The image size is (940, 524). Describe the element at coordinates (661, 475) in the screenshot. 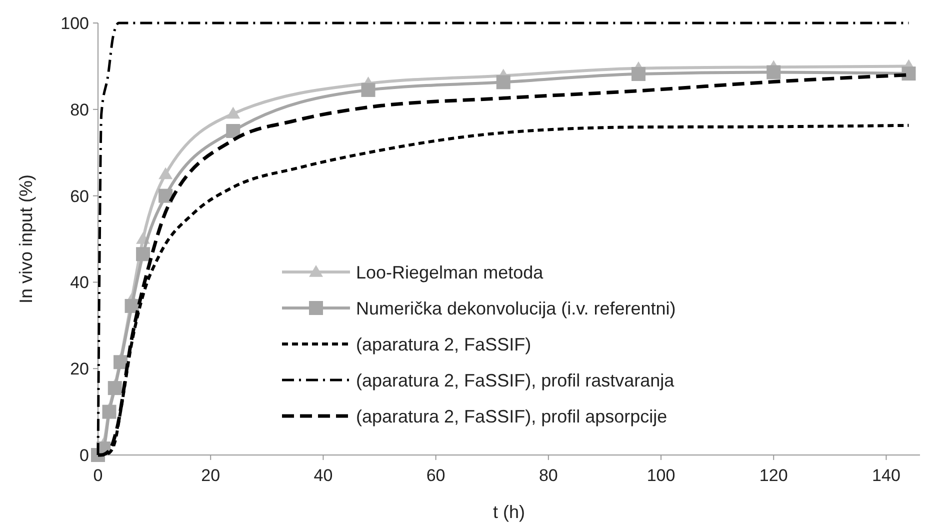

I see `x-tick-label: 100` at that location.